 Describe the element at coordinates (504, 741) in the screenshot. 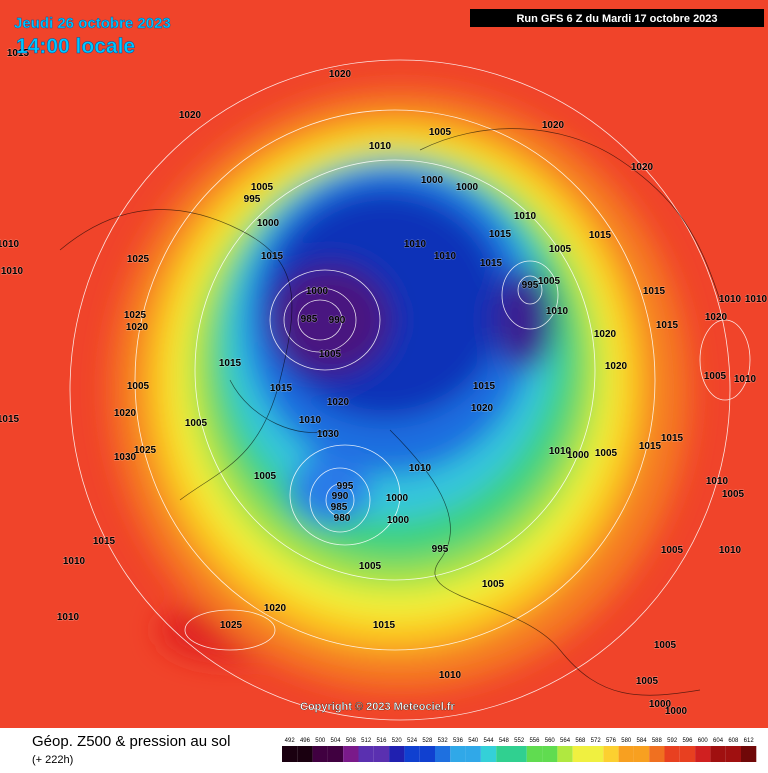

I see `legend-label: 548` at that location.